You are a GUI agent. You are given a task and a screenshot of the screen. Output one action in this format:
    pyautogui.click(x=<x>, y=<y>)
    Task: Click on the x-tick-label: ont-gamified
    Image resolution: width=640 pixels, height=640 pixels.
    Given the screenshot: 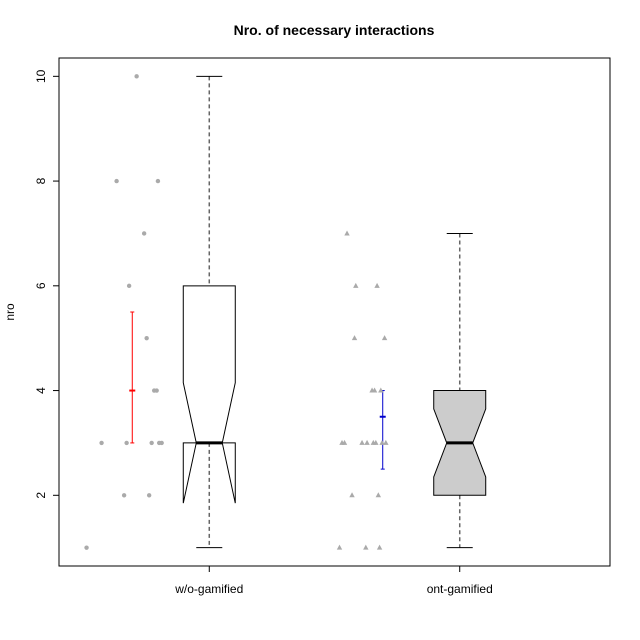 What is the action you would take?
    pyautogui.click(x=460, y=589)
    